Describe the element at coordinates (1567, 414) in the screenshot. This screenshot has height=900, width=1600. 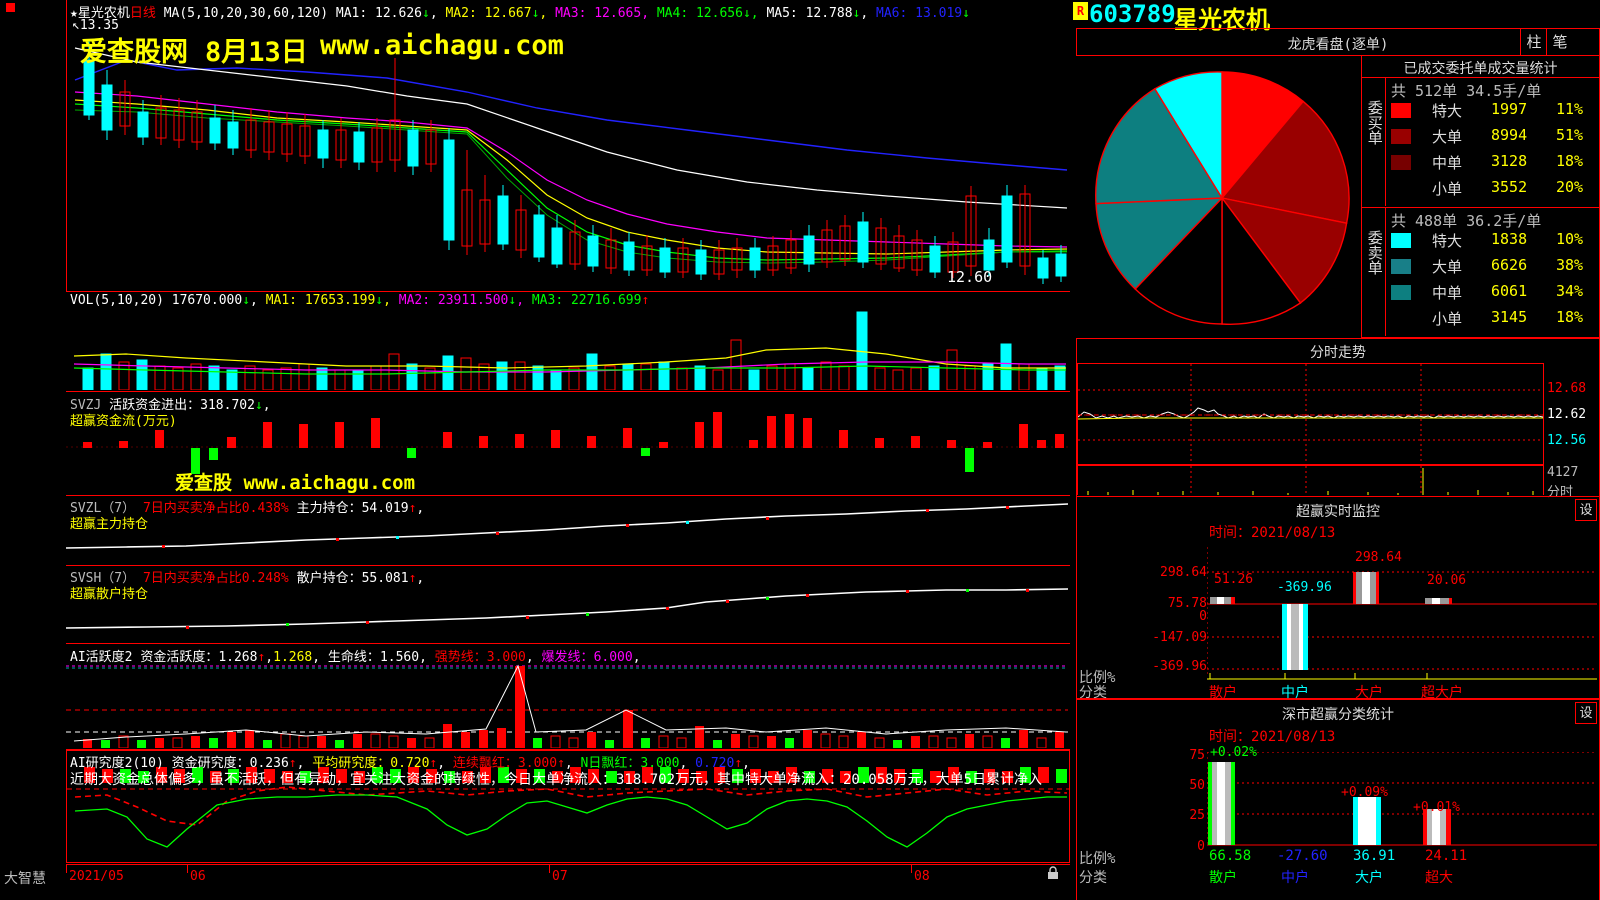
I see `intraday-price-mid: 12.62` at that location.